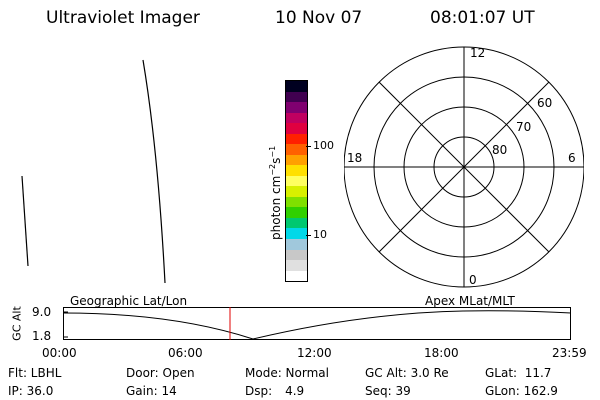 The image size is (600, 400). Describe the element at coordinates (572, 158) in the screenshot. I see `mlt-label-6: 6` at that location.